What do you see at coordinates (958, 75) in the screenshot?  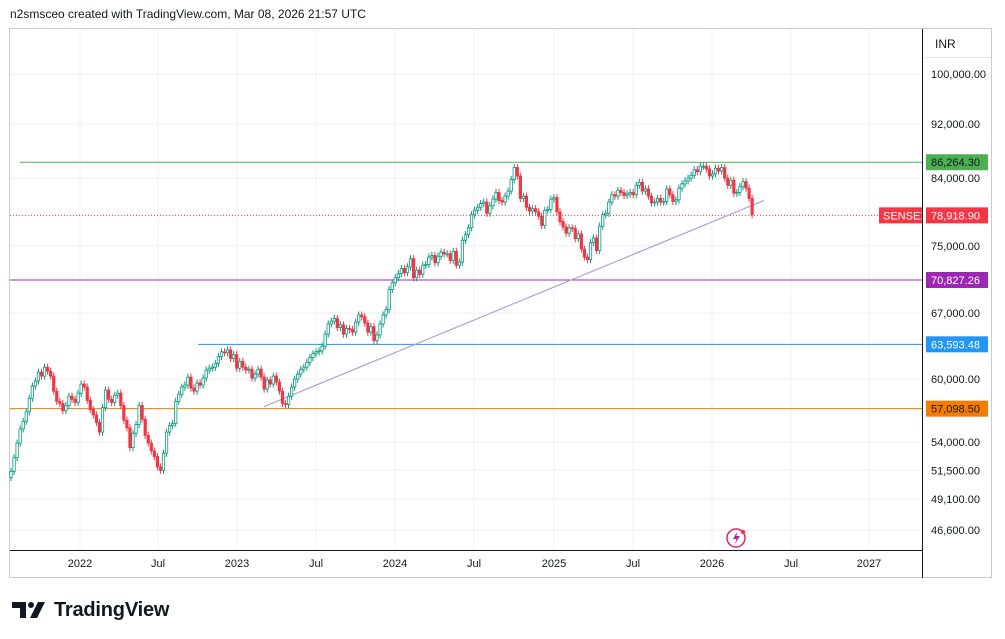 I see `y-tick-label: 100,000.00` at bounding box center [958, 75].